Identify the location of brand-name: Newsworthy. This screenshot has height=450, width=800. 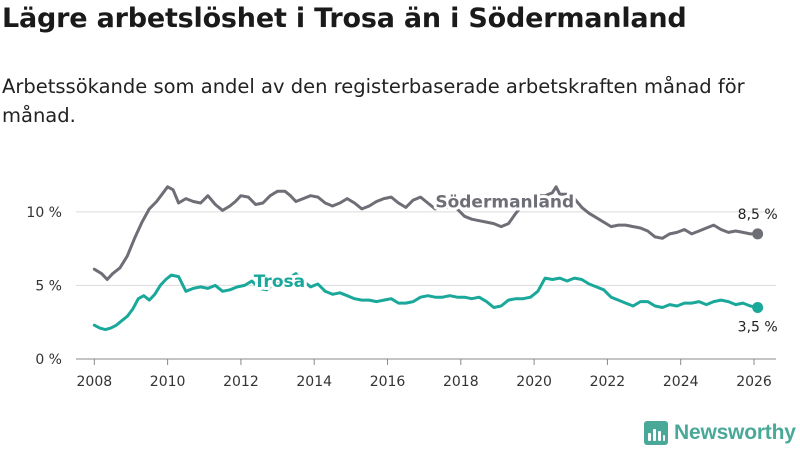
(735, 432).